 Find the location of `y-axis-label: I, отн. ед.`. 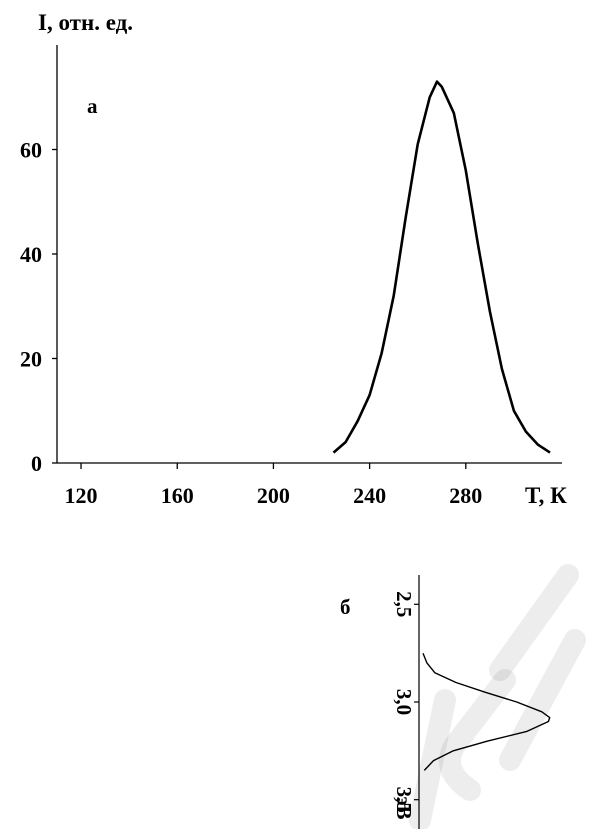

y-axis-label: I, отн. ед. is located at coordinates (85, 22).